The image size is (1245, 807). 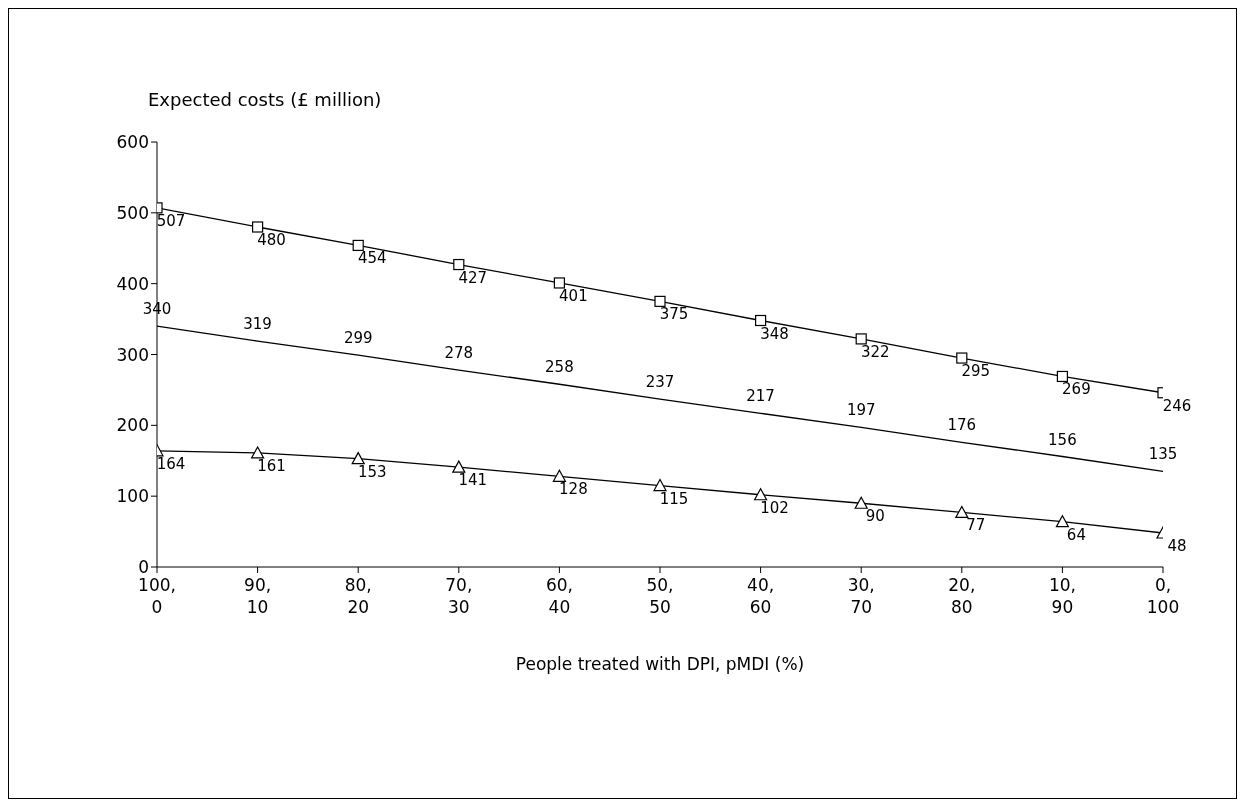 I want to click on y-tick-label: 600, so click(x=132, y=142).